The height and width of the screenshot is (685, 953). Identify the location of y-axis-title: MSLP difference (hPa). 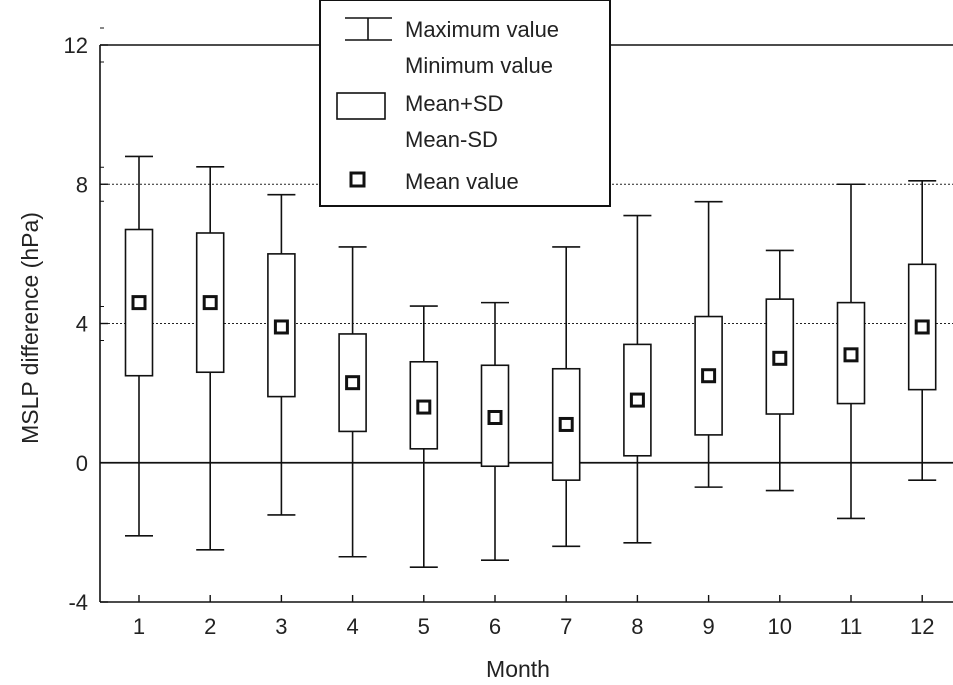
(30, 328).